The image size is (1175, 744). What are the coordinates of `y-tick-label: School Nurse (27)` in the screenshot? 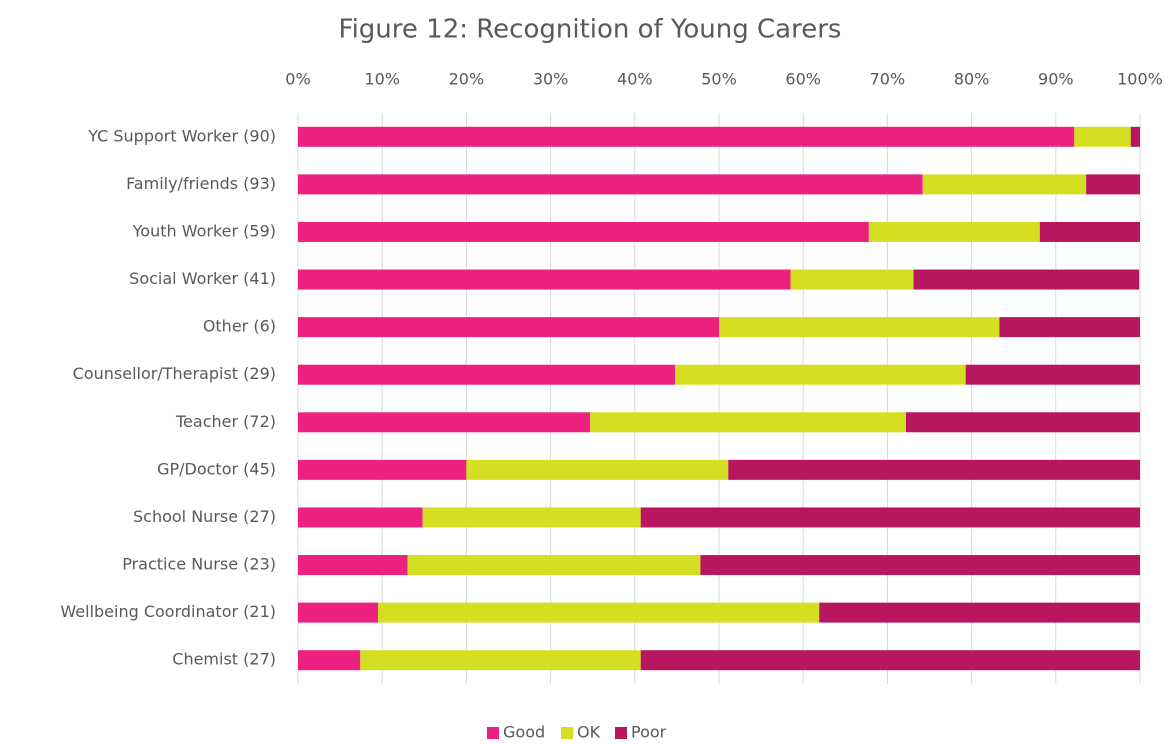 It's located at (204, 516).